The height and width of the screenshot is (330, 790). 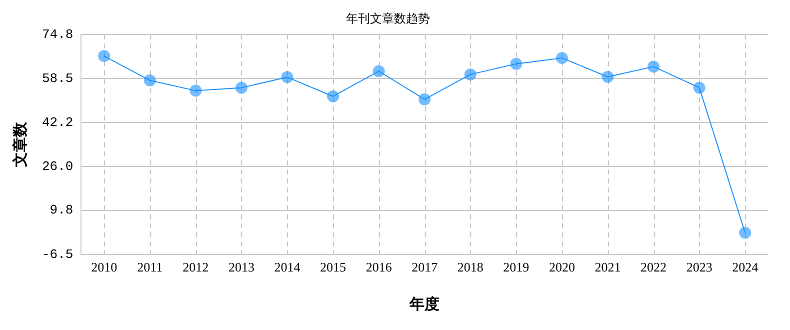 What do you see at coordinates (516, 267) in the screenshot?
I see `x-tick-label: 2019` at bounding box center [516, 267].